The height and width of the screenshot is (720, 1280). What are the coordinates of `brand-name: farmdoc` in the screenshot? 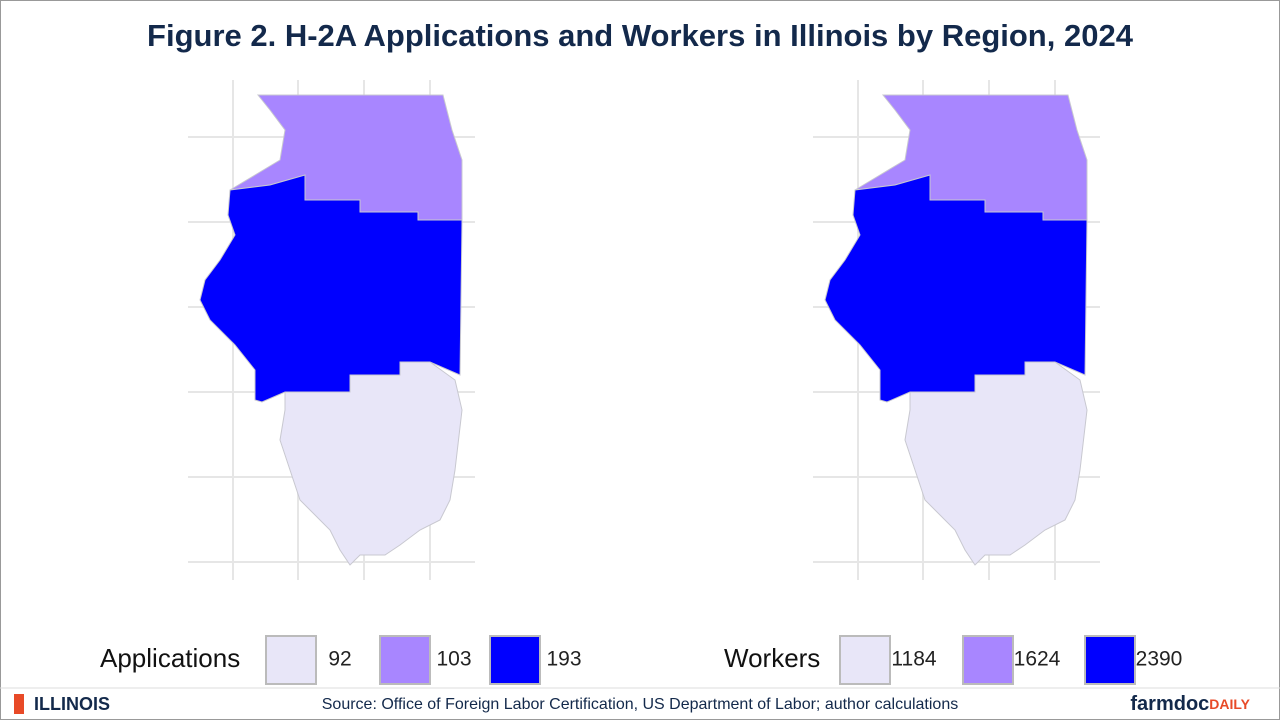 It's located at (1169, 704).